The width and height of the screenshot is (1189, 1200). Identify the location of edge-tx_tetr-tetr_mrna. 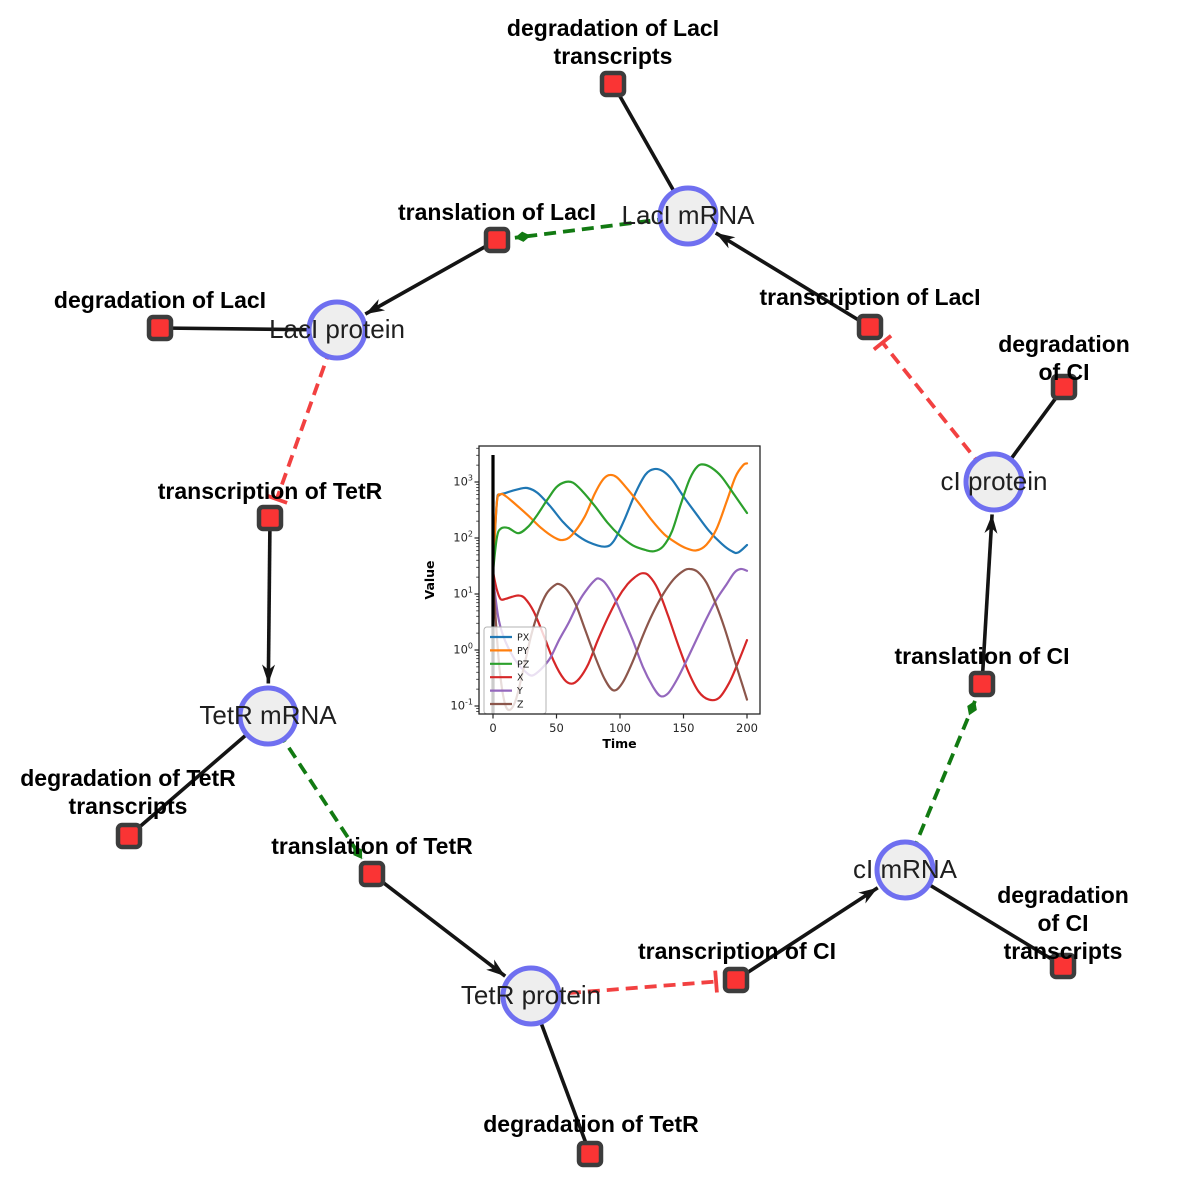
(269, 600).